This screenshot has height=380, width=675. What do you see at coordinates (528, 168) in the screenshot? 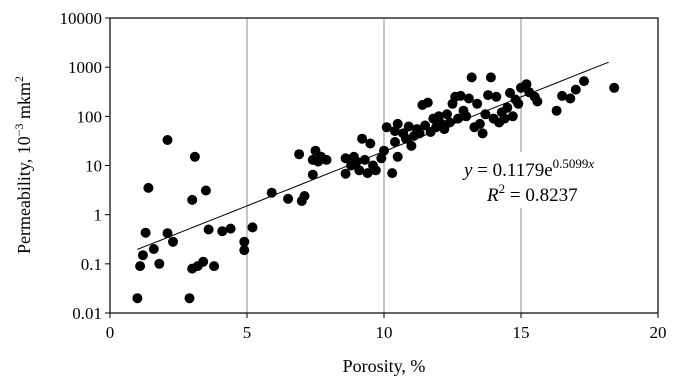
I see `trendline-equation: y = 0.1179e0.5099x` at bounding box center [528, 168].